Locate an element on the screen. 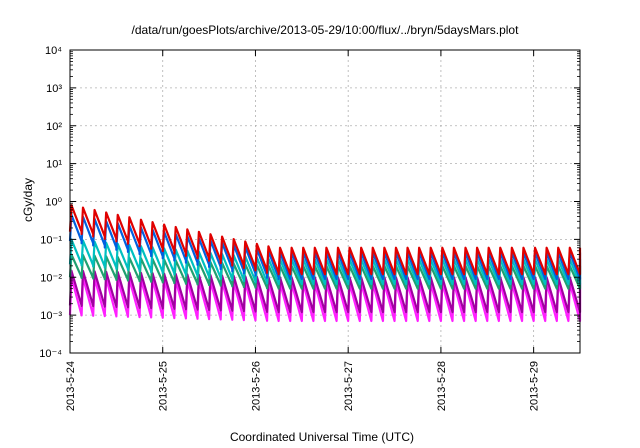 The height and width of the screenshot is (448, 640). y-tick-label: 10⁻⁴ is located at coordinates (50, 354).